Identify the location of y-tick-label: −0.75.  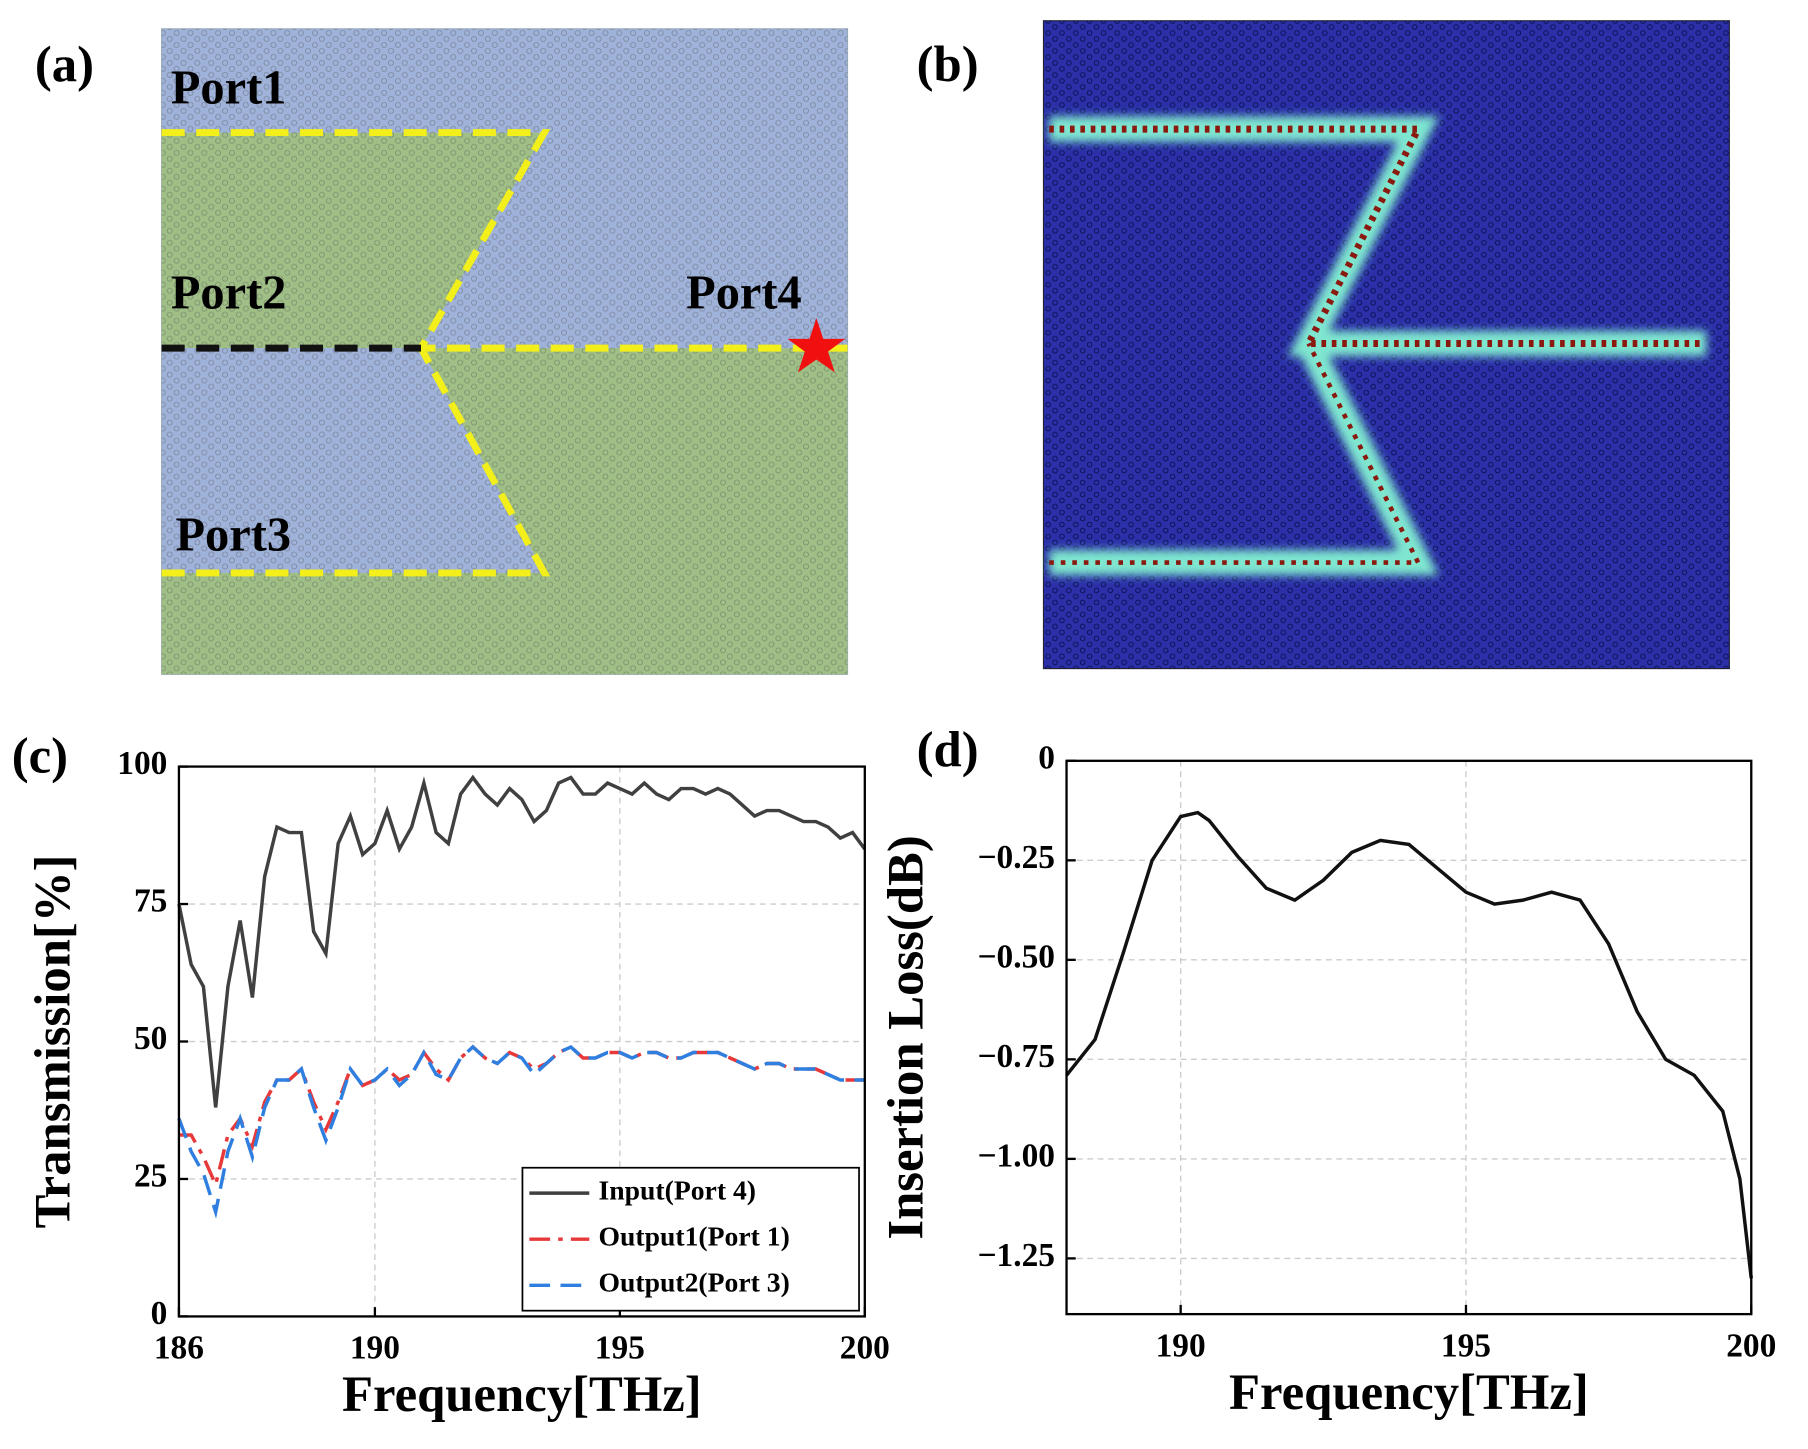
(1016, 1056).